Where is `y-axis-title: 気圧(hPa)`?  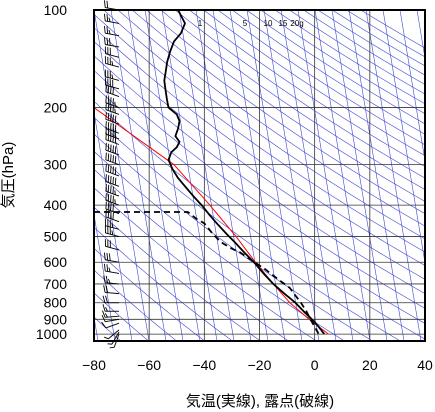 y-axis-title: 気圧(hPa) is located at coordinates (8, 175).